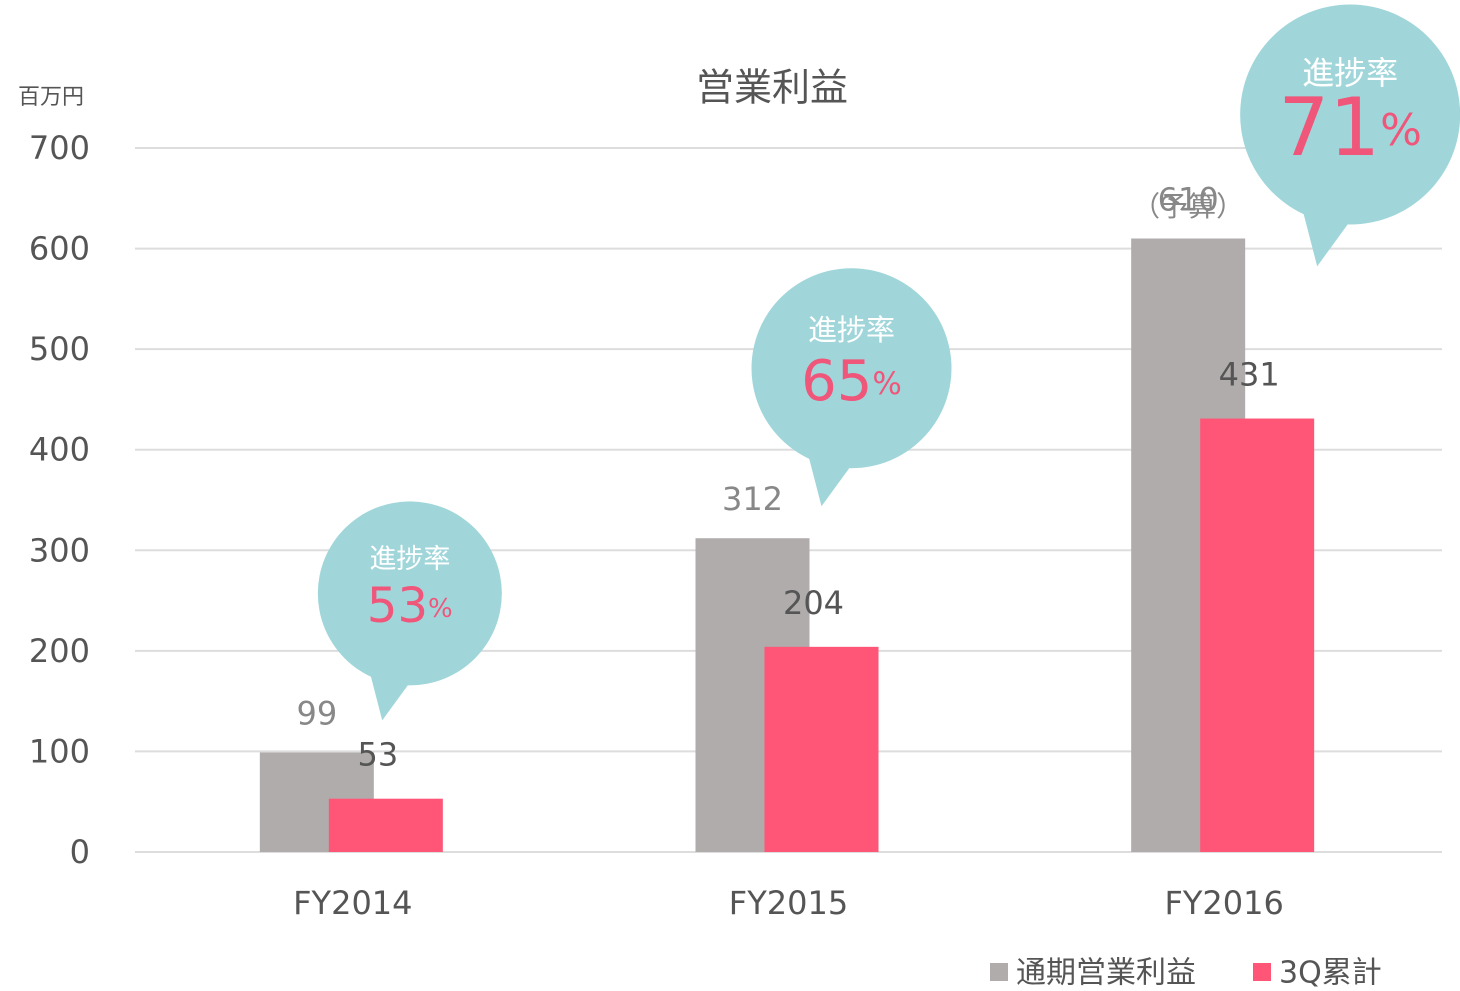 This screenshot has width=1460, height=991. Describe the element at coordinates (80, 852) in the screenshot. I see `y-tick-label: 0` at that location.